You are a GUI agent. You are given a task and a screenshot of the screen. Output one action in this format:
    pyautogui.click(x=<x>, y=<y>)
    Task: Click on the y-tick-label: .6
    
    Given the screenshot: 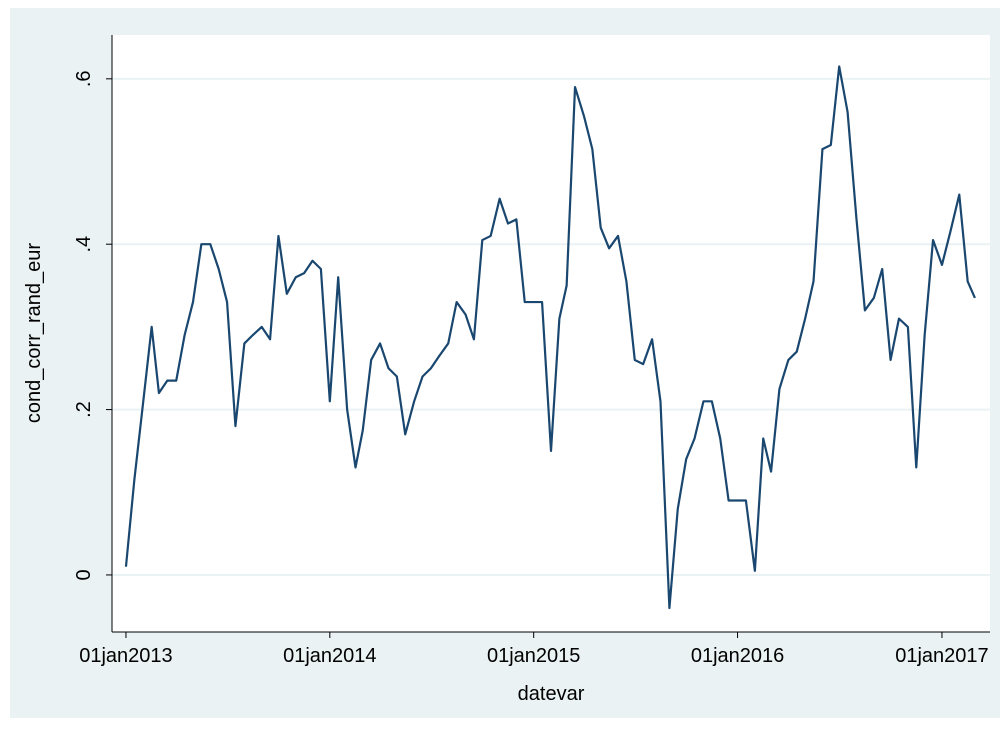 What is the action you would take?
    pyautogui.click(x=84, y=78)
    